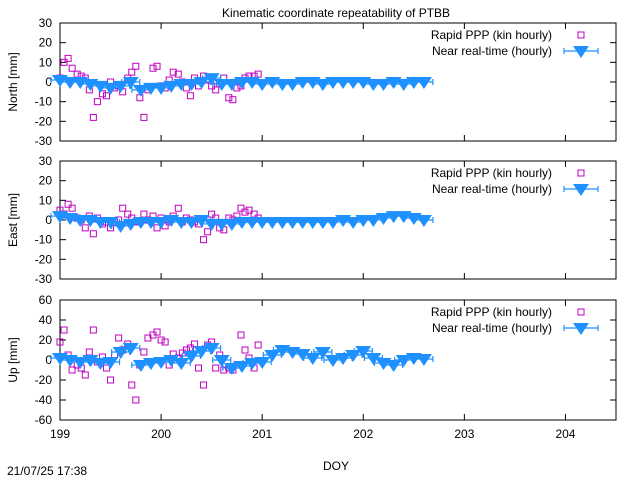 This screenshot has width=640, height=480. What do you see at coordinates (336, 466) in the screenshot?
I see `x-axis-label: DOY` at bounding box center [336, 466].